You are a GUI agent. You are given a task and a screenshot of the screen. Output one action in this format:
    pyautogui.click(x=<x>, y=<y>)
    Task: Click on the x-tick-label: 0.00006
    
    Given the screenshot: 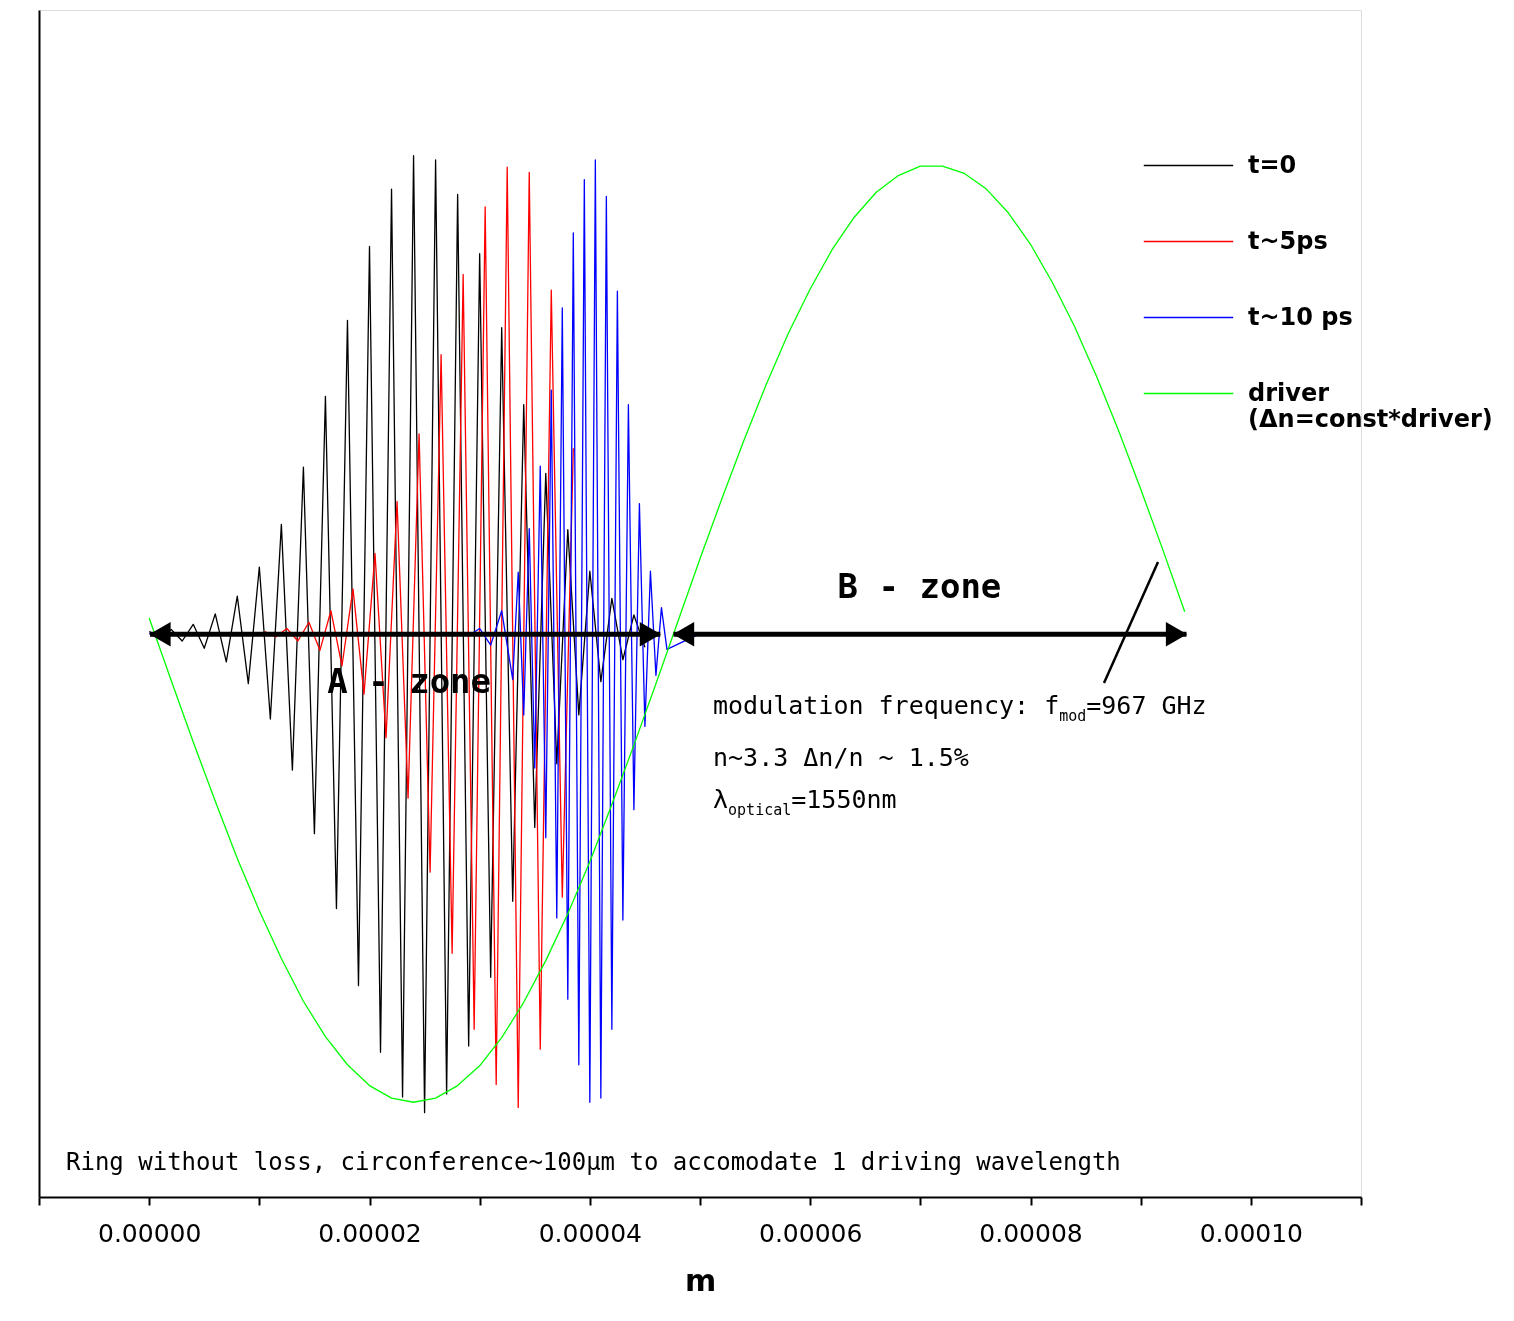 What is the action you would take?
    pyautogui.click(x=810, y=1233)
    